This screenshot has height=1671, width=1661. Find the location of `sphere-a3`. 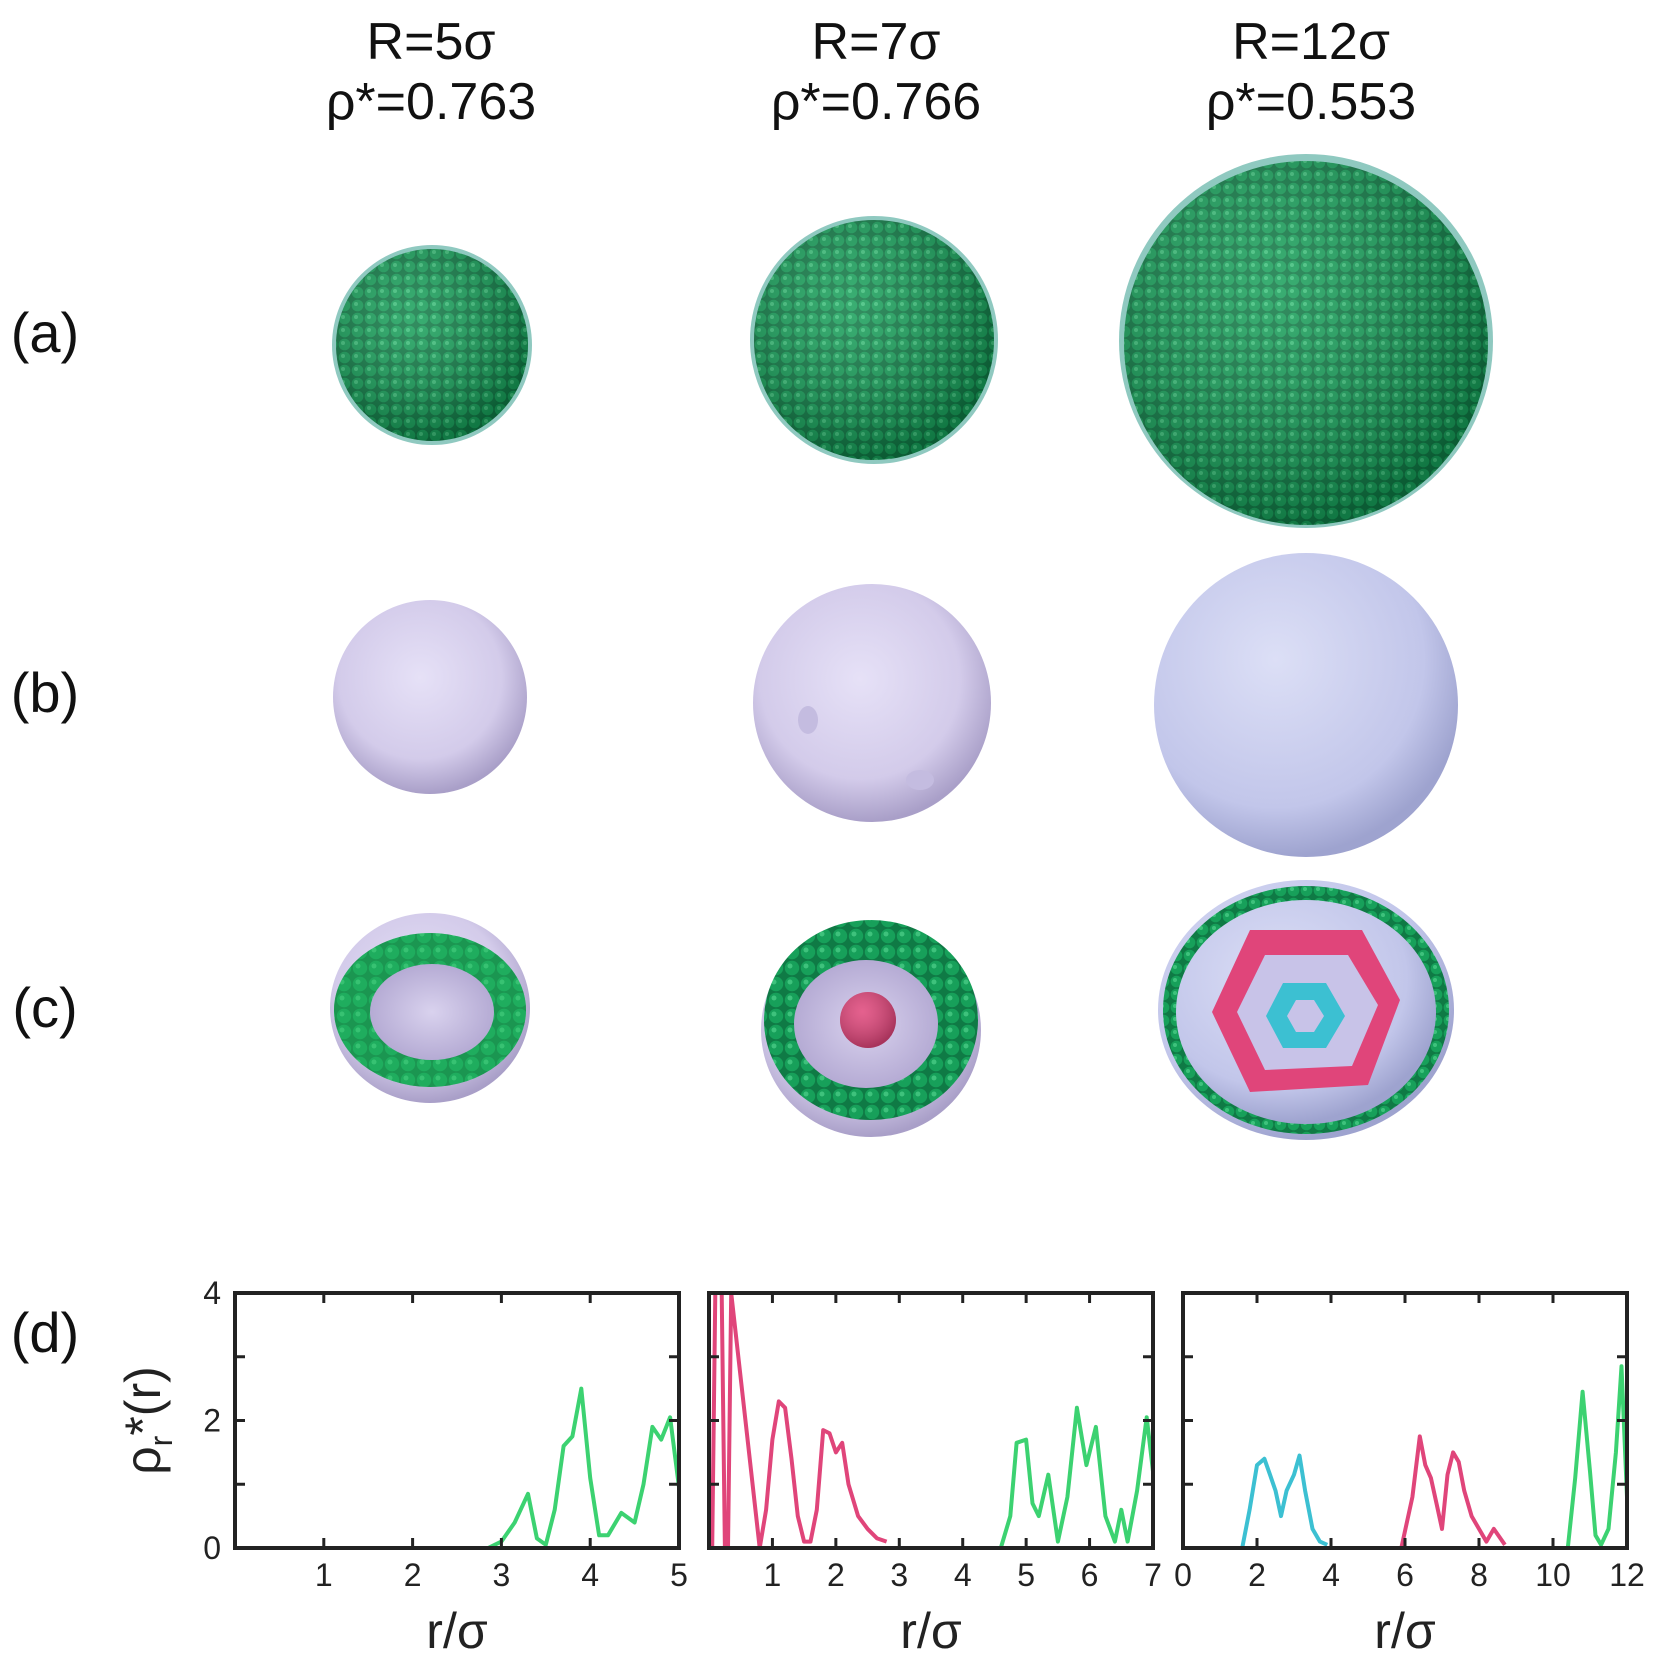

sphere-a3 is located at coordinates (1306, 341).